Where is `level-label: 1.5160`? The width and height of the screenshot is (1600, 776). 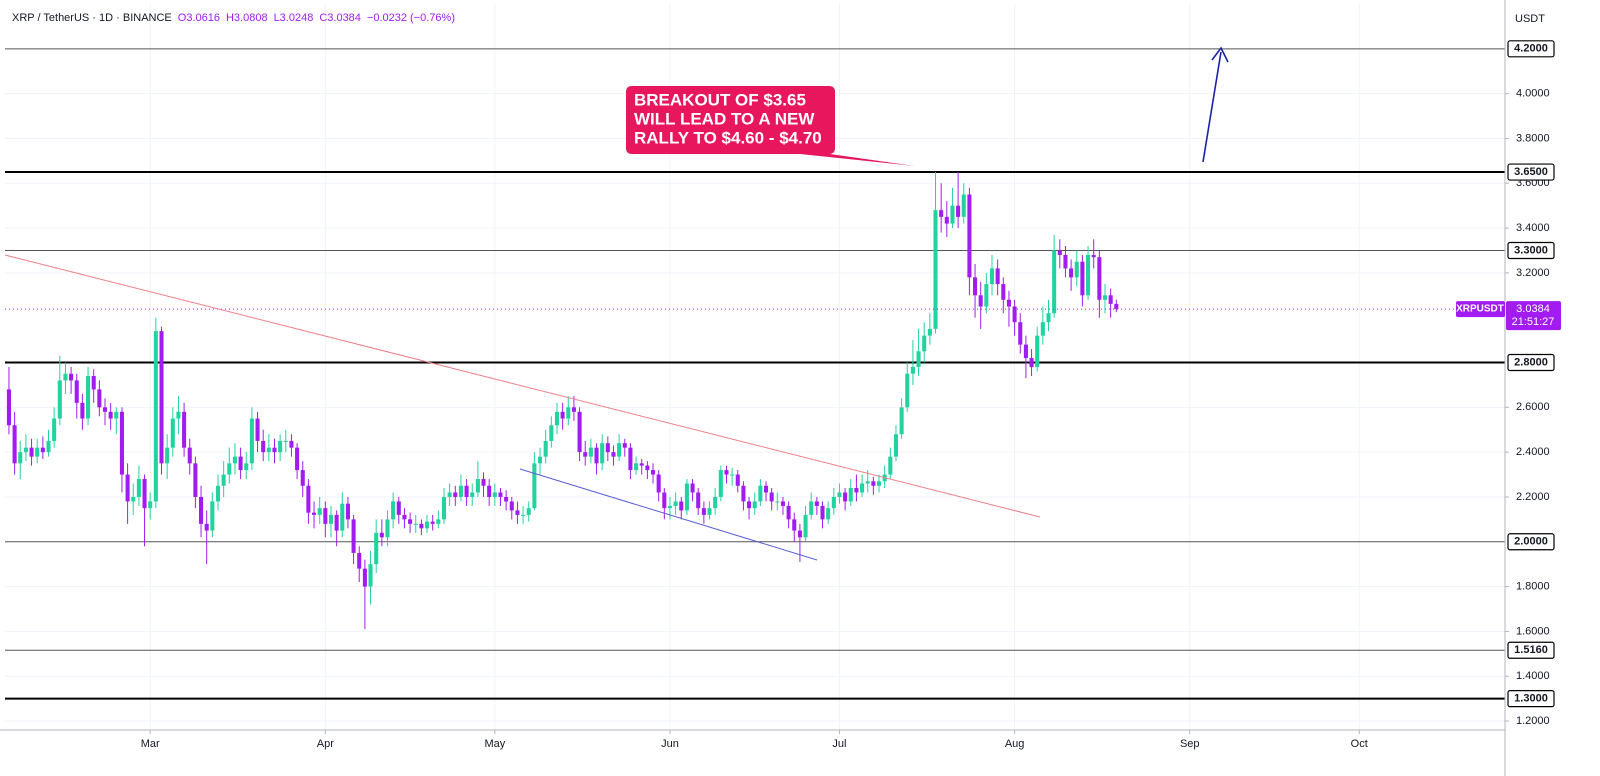
level-label: 1.5160 is located at coordinates (1531, 650).